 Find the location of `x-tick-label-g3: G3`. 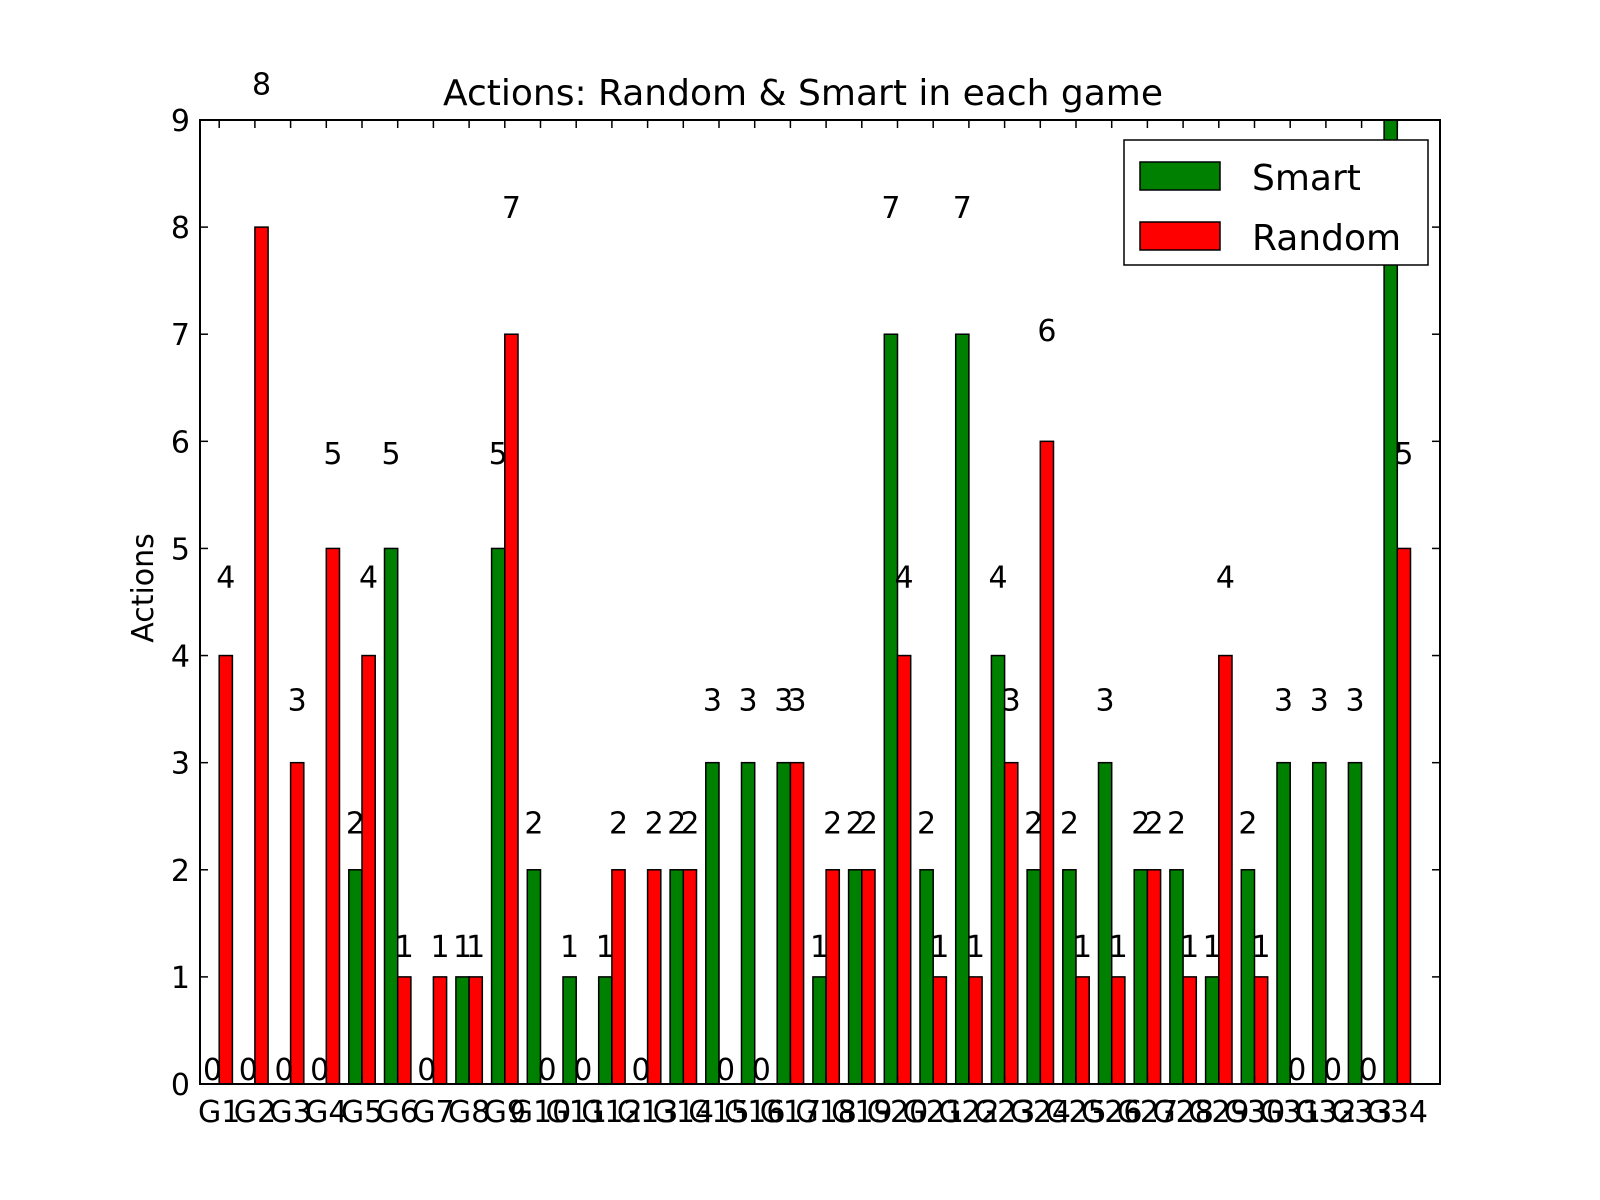

x-tick-label-g3: G3 is located at coordinates (290, 1112).